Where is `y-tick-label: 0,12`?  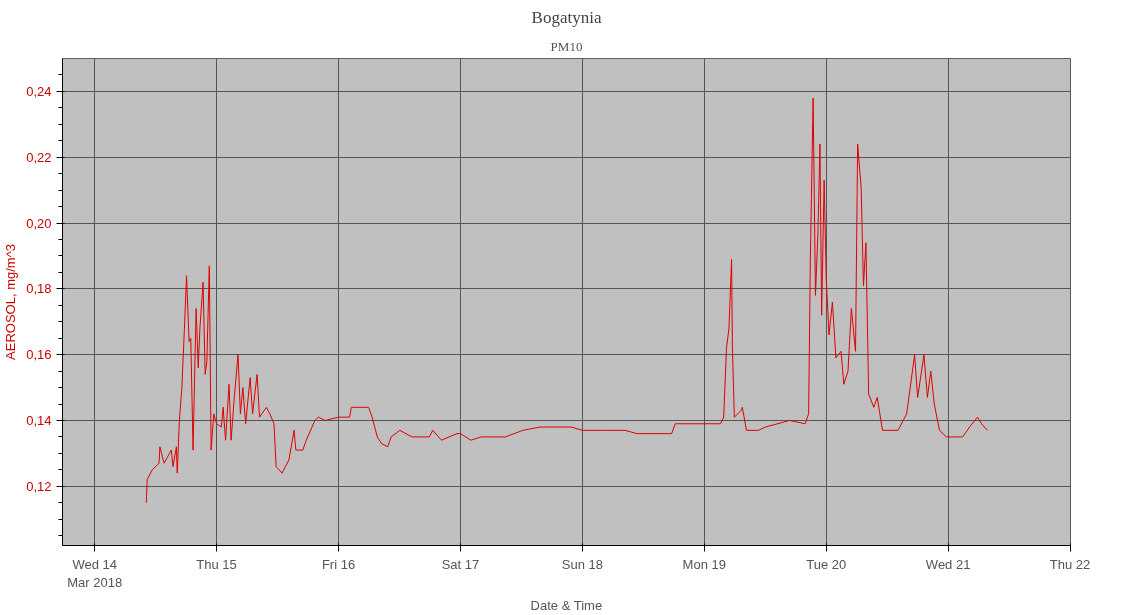
y-tick-label: 0,12 is located at coordinates (39, 486).